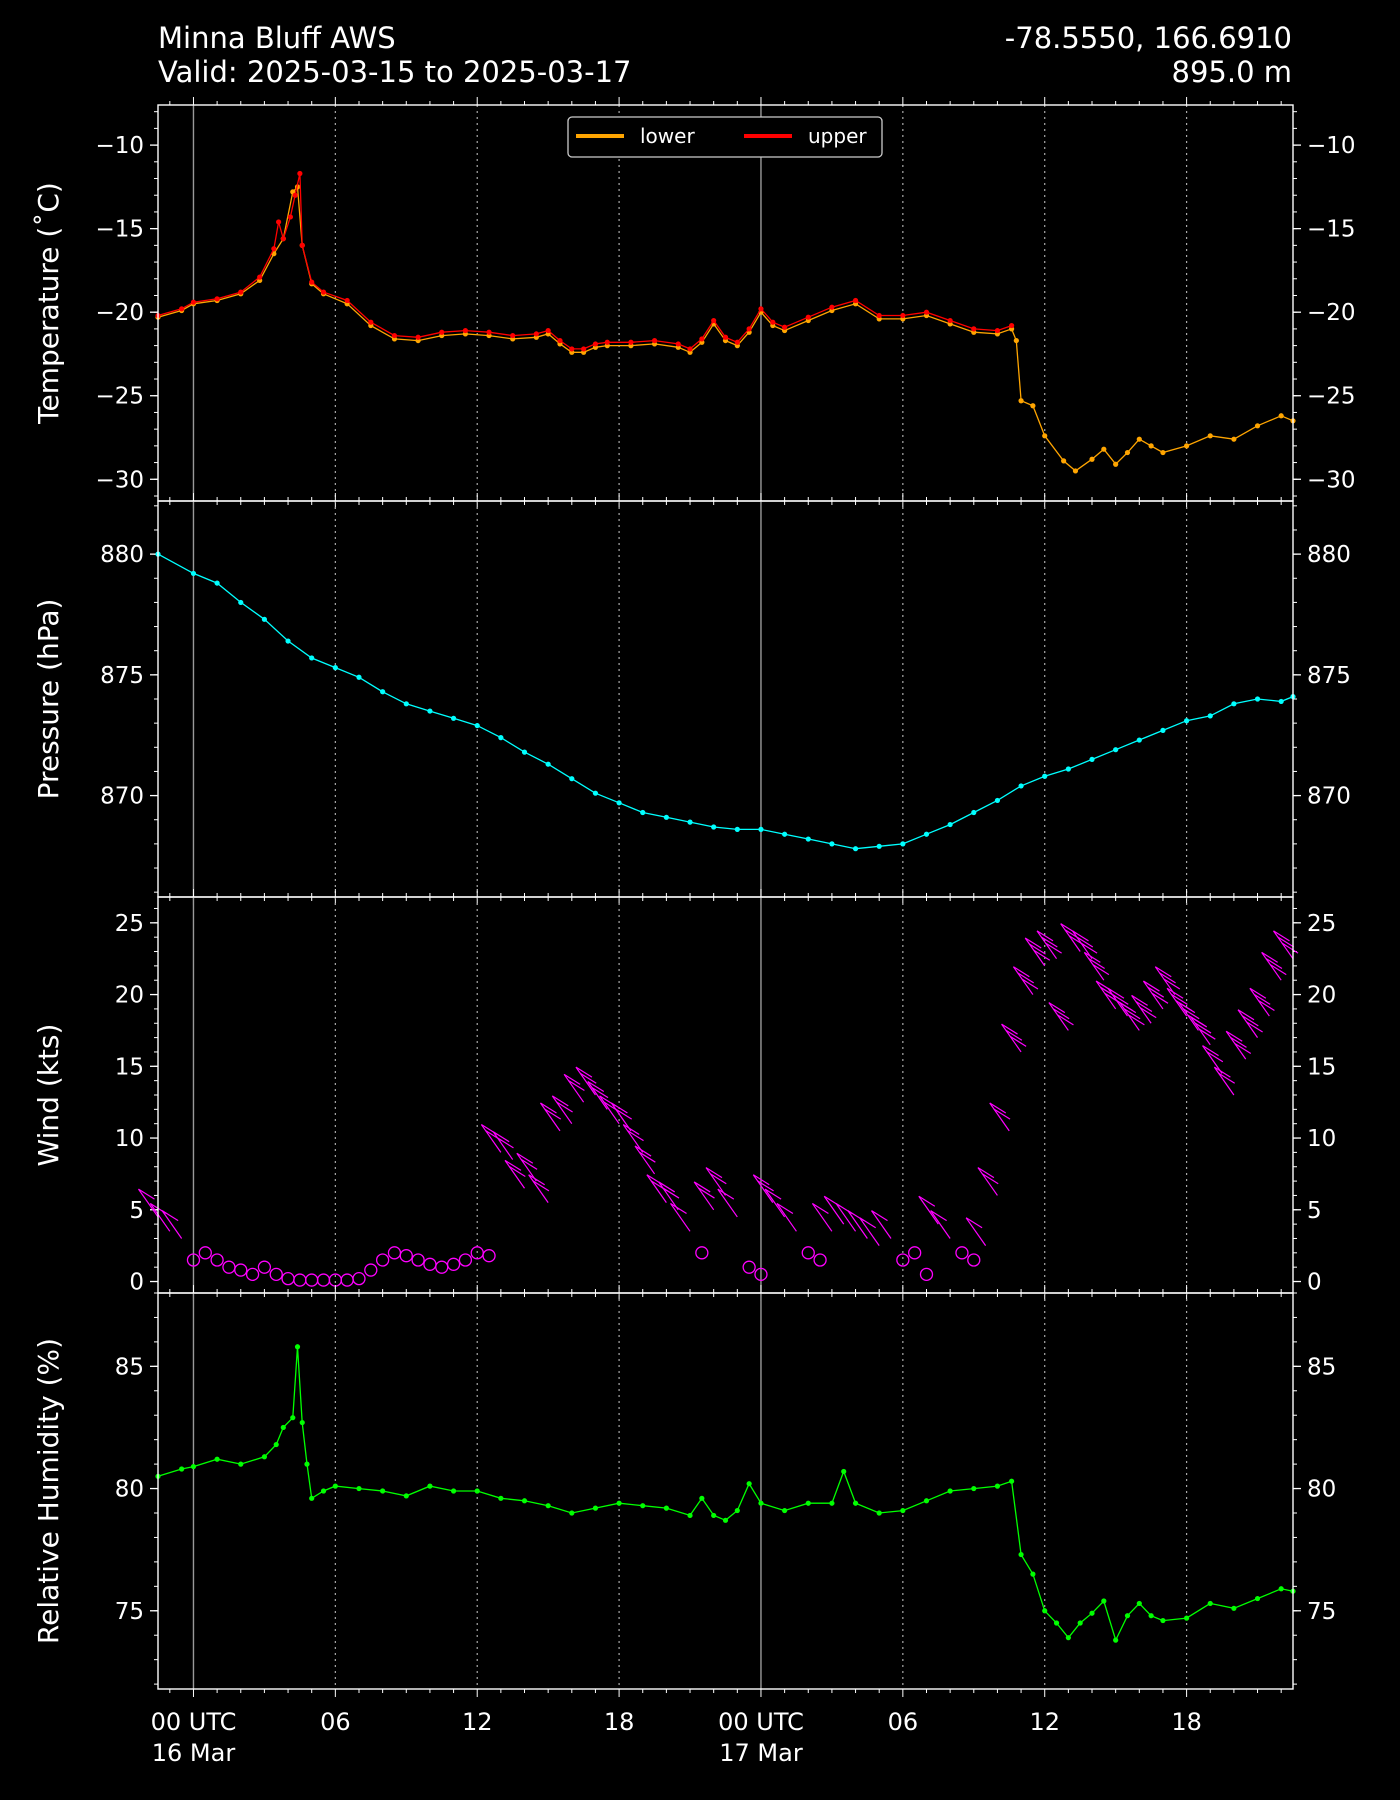 This screenshot has width=1400, height=1800. Describe the element at coordinates (837, 136) in the screenshot. I see `legend-label: upper` at that location.